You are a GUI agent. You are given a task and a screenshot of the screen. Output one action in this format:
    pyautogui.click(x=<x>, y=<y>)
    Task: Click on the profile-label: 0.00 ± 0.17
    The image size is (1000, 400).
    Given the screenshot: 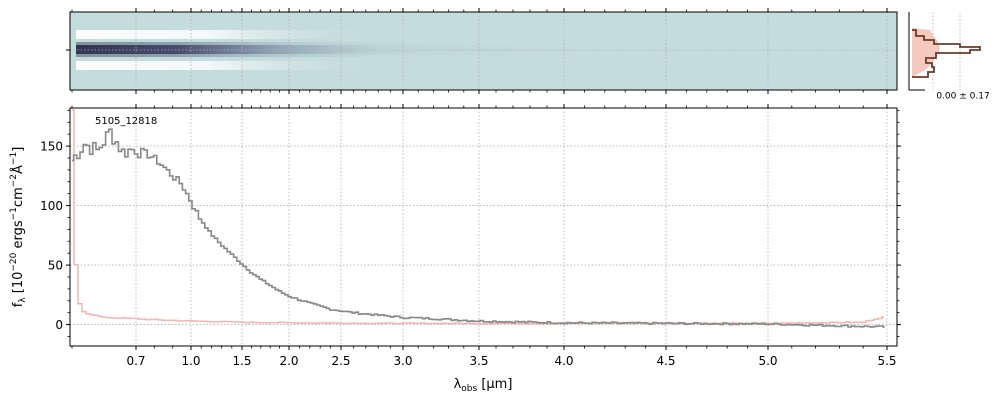 What is the action you would take?
    pyautogui.click(x=962, y=97)
    